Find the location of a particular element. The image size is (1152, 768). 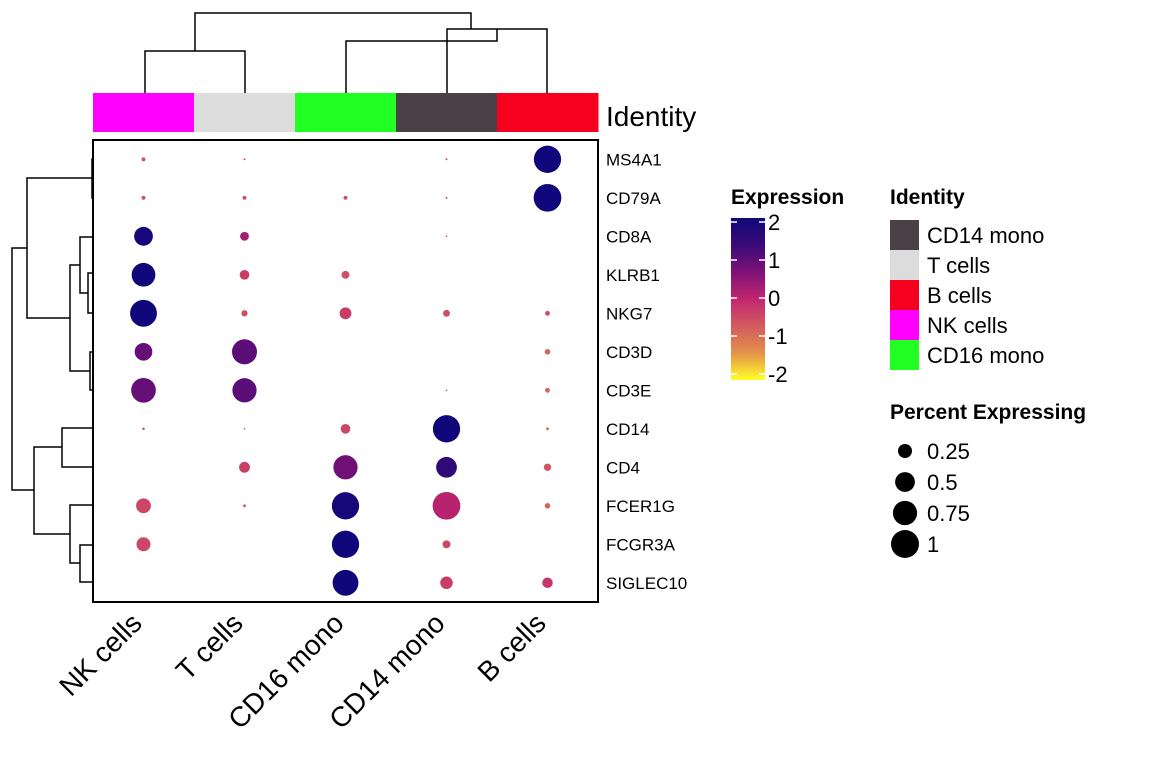

identity-swatch-t-cells is located at coordinates (904, 265).